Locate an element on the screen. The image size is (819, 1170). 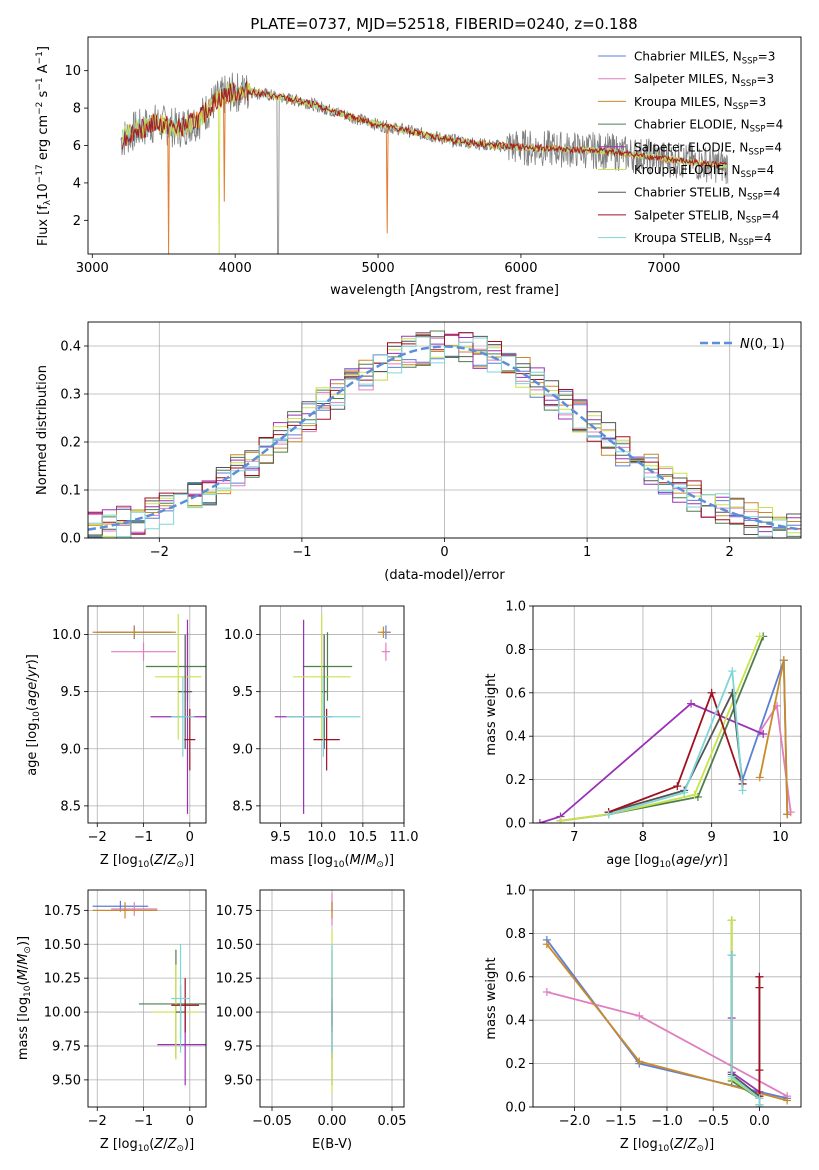
x-tick-label: 10.0 is located at coordinates (321, 837).